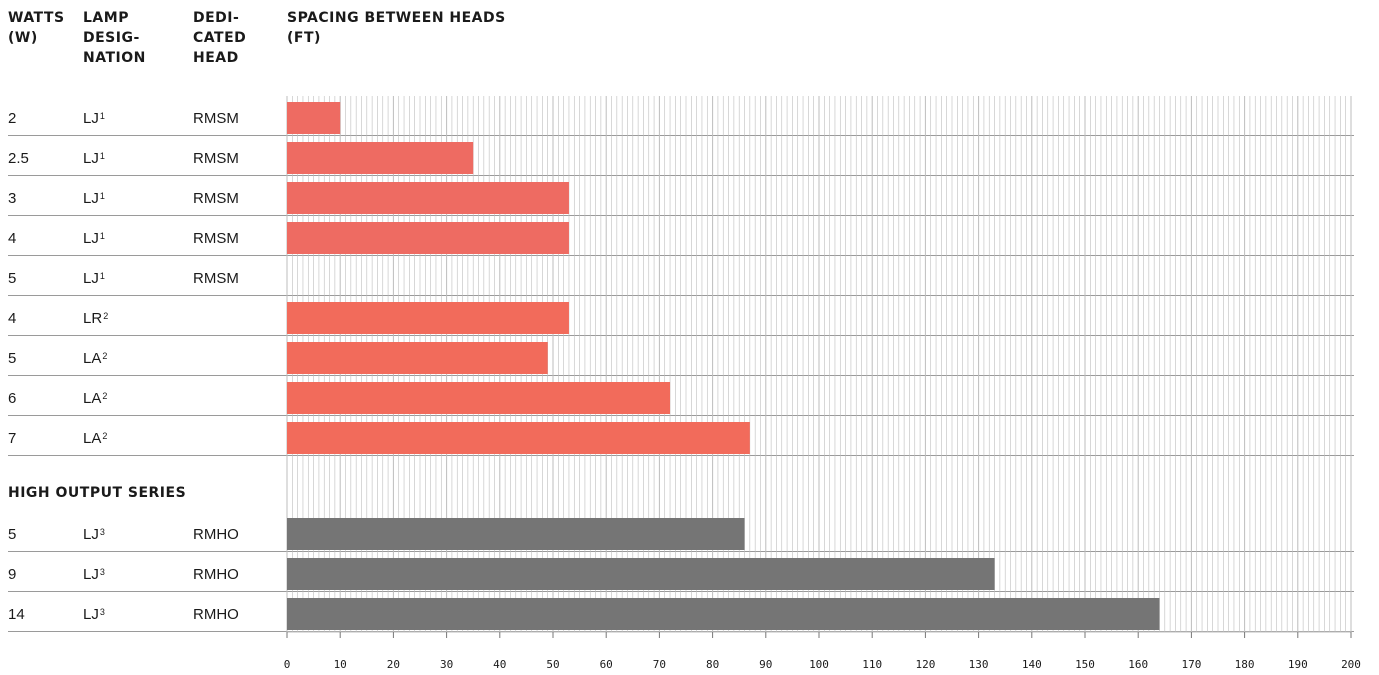 Image resolution: width=1379 pixels, height=675 pixels. Describe the element at coordinates (1032, 664) in the screenshot. I see `x-tick-label: 140` at that location.